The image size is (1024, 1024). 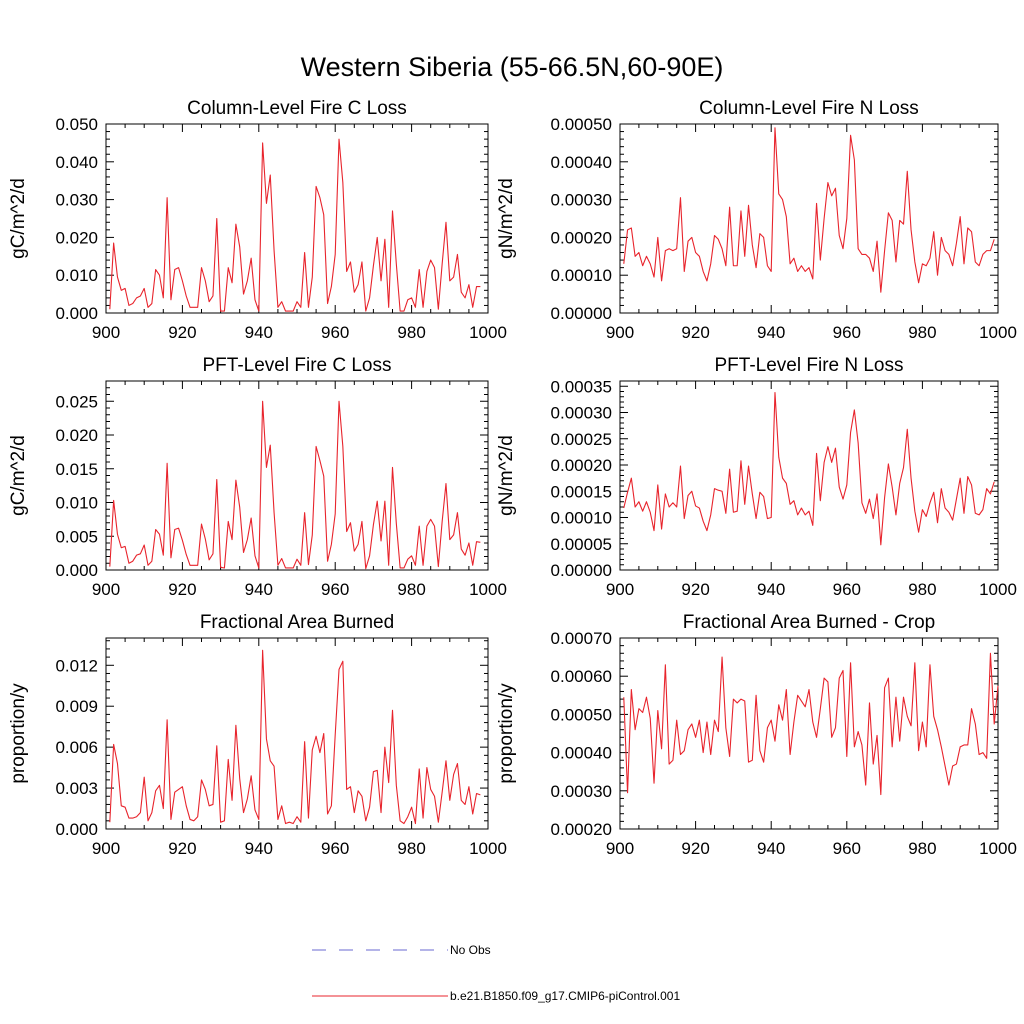 What do you see at coordinates (297, 365) in the screenshot?
I see `panel-title: PFT-Level Fire C Loss` at bounding box center [297, 365].